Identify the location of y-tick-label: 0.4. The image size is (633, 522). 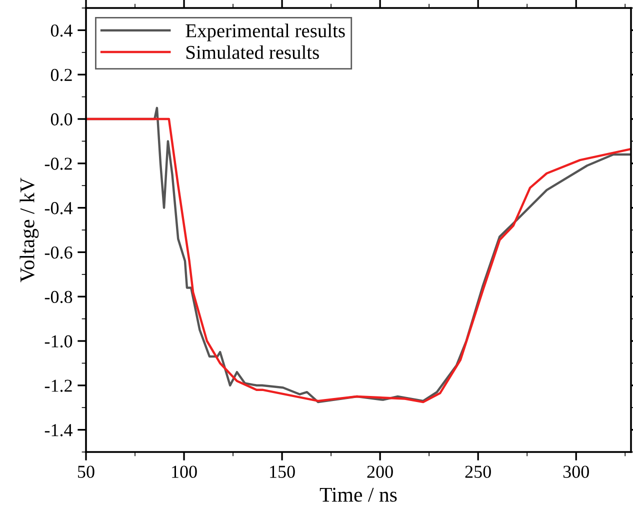
(61, 30).